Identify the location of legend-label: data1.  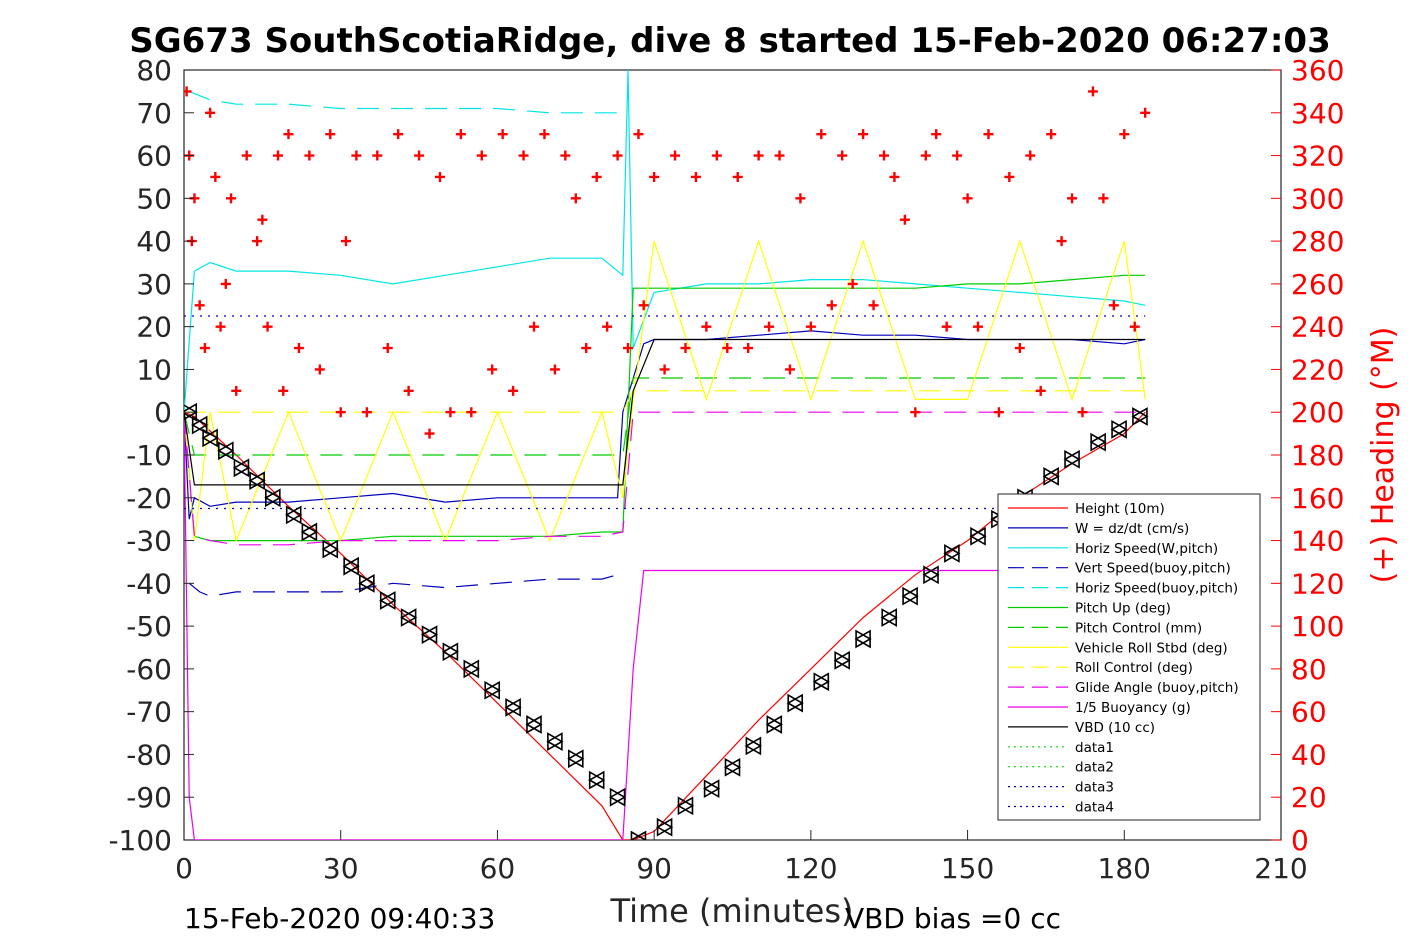
(1094, 748).